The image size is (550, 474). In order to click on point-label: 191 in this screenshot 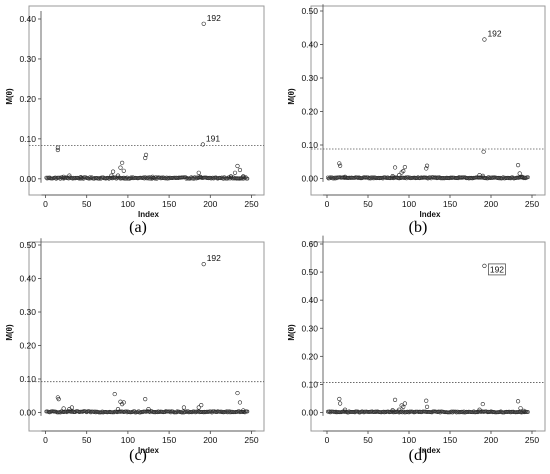, I will do `click(213, 138)`.